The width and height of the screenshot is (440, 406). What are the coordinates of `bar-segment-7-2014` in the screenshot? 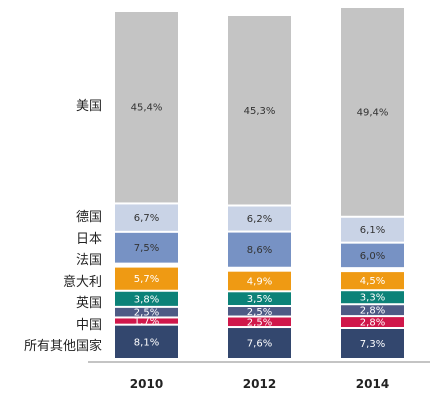 It's located at (372, 255).